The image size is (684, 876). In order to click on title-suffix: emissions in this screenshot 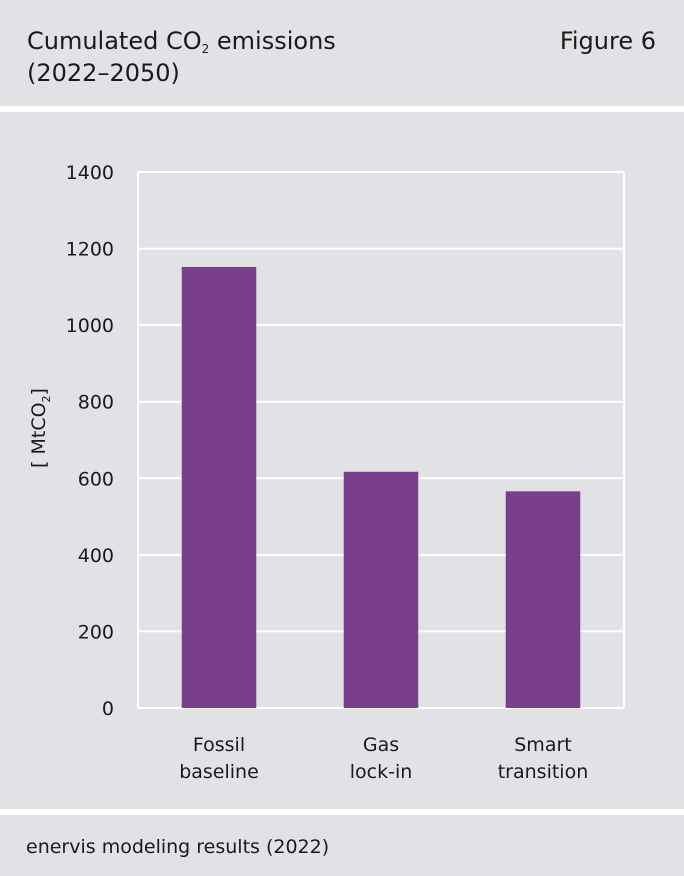, I will do `click(272, 41)`.